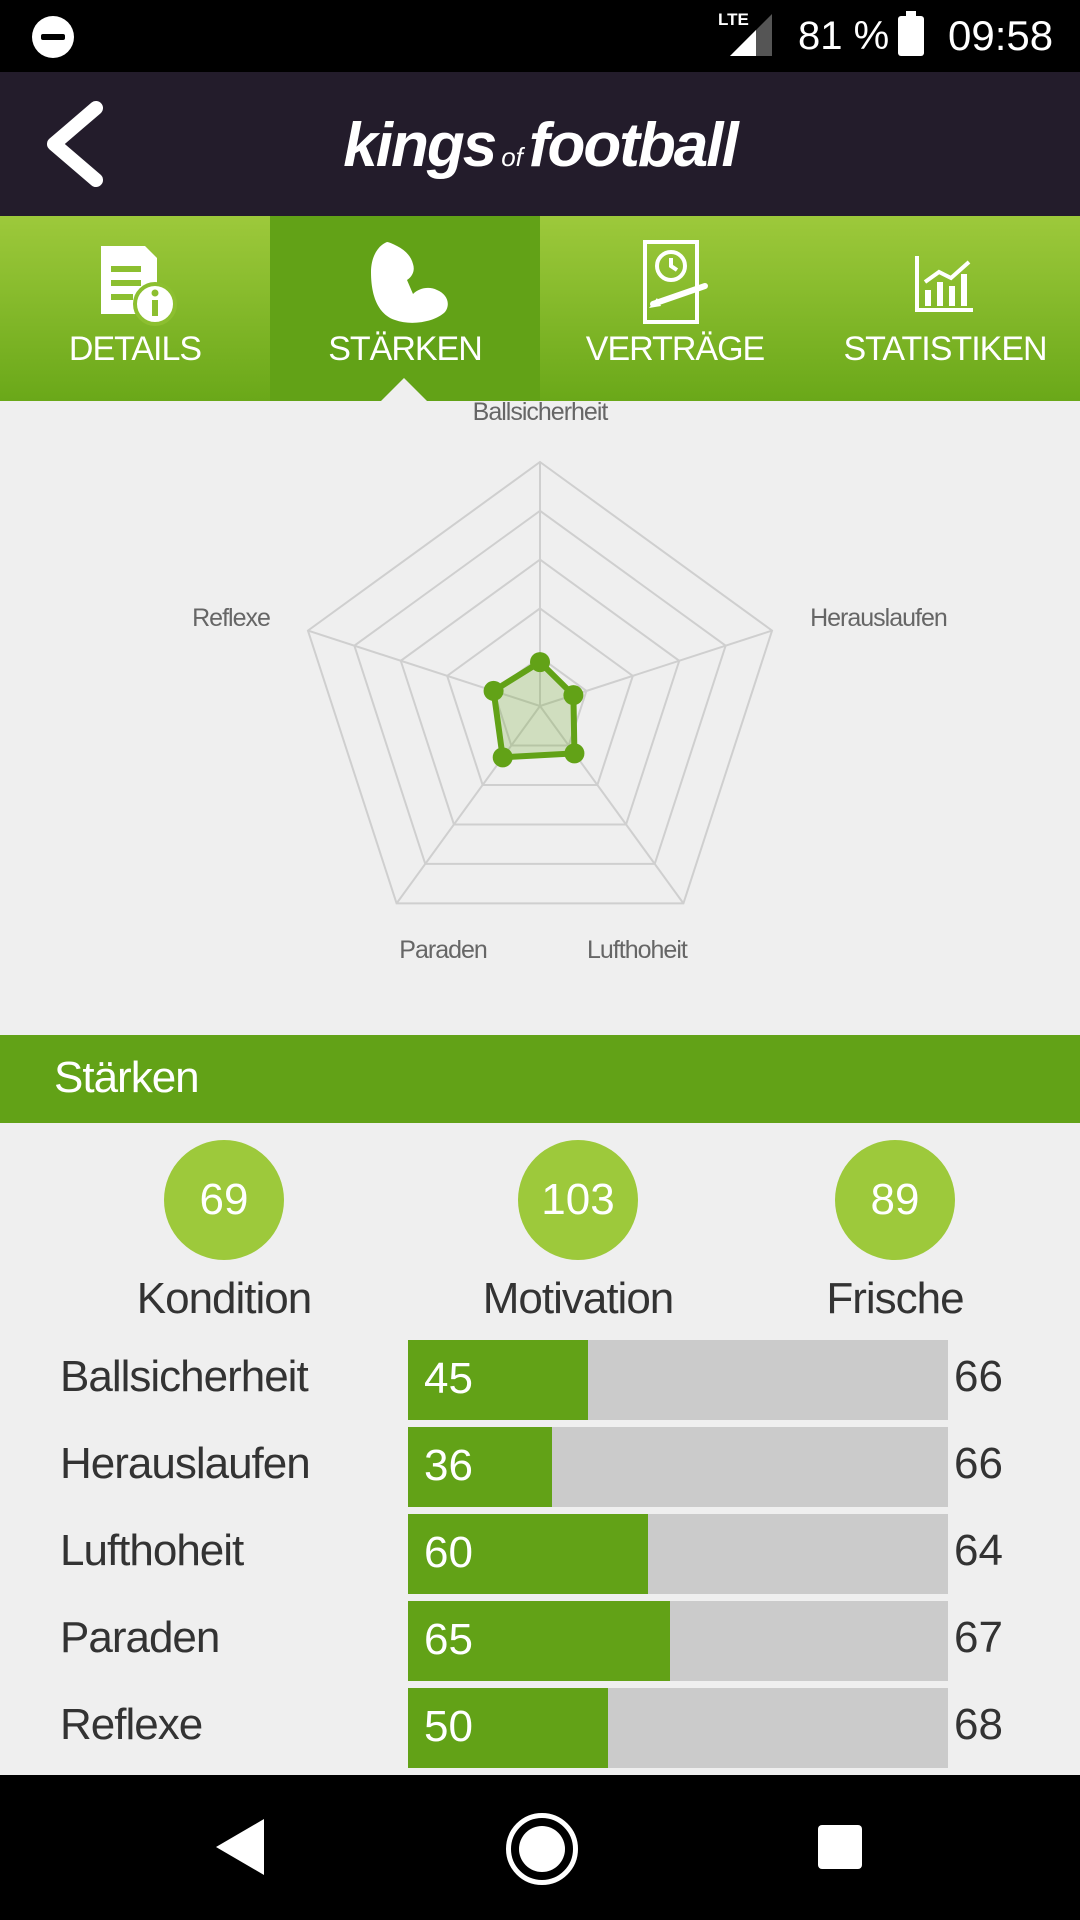  I want to click on stat-value: 69, so click(224, 1200).